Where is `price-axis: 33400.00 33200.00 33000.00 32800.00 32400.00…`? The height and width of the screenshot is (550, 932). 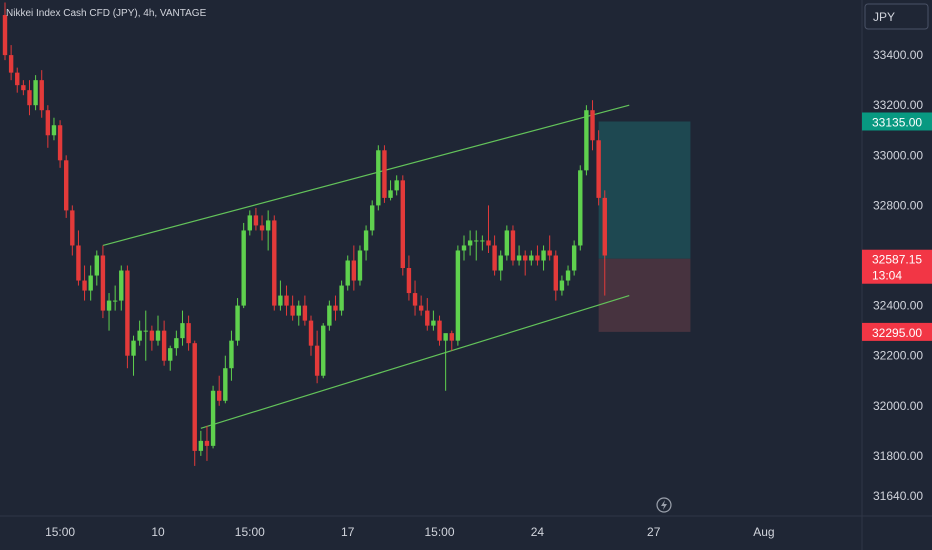
price-axis: 33400.00 33200.00 33000.00 32800.00 32400.00… is located at coordinates (898, 275).